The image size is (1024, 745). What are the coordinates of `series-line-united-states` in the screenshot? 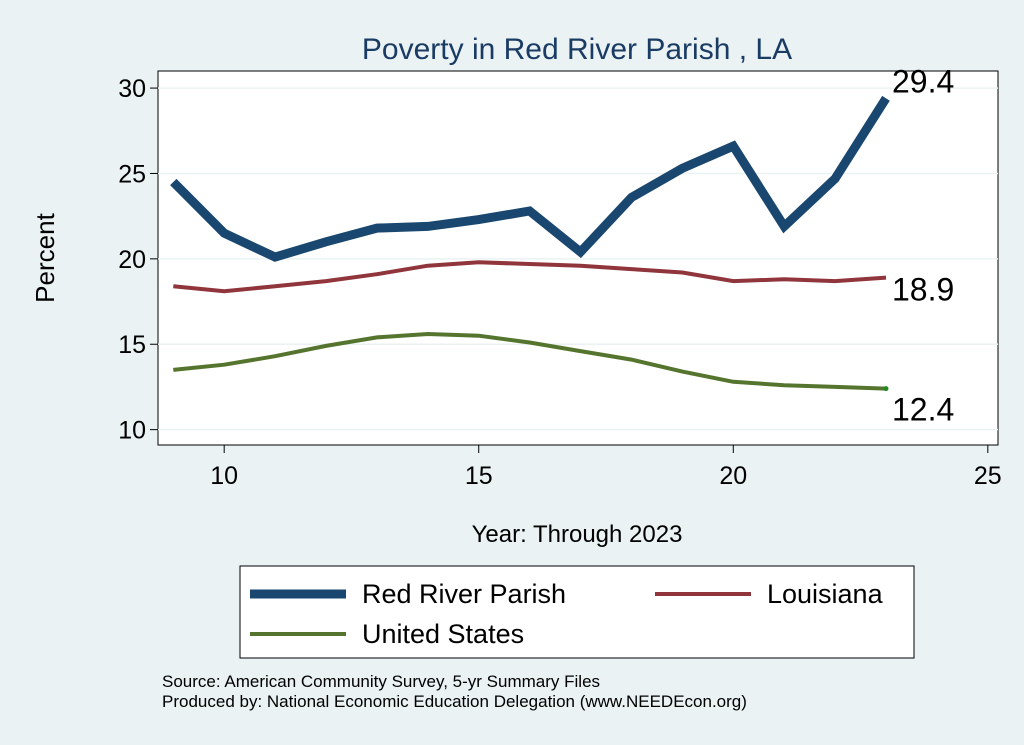 It's located at (530, 361).